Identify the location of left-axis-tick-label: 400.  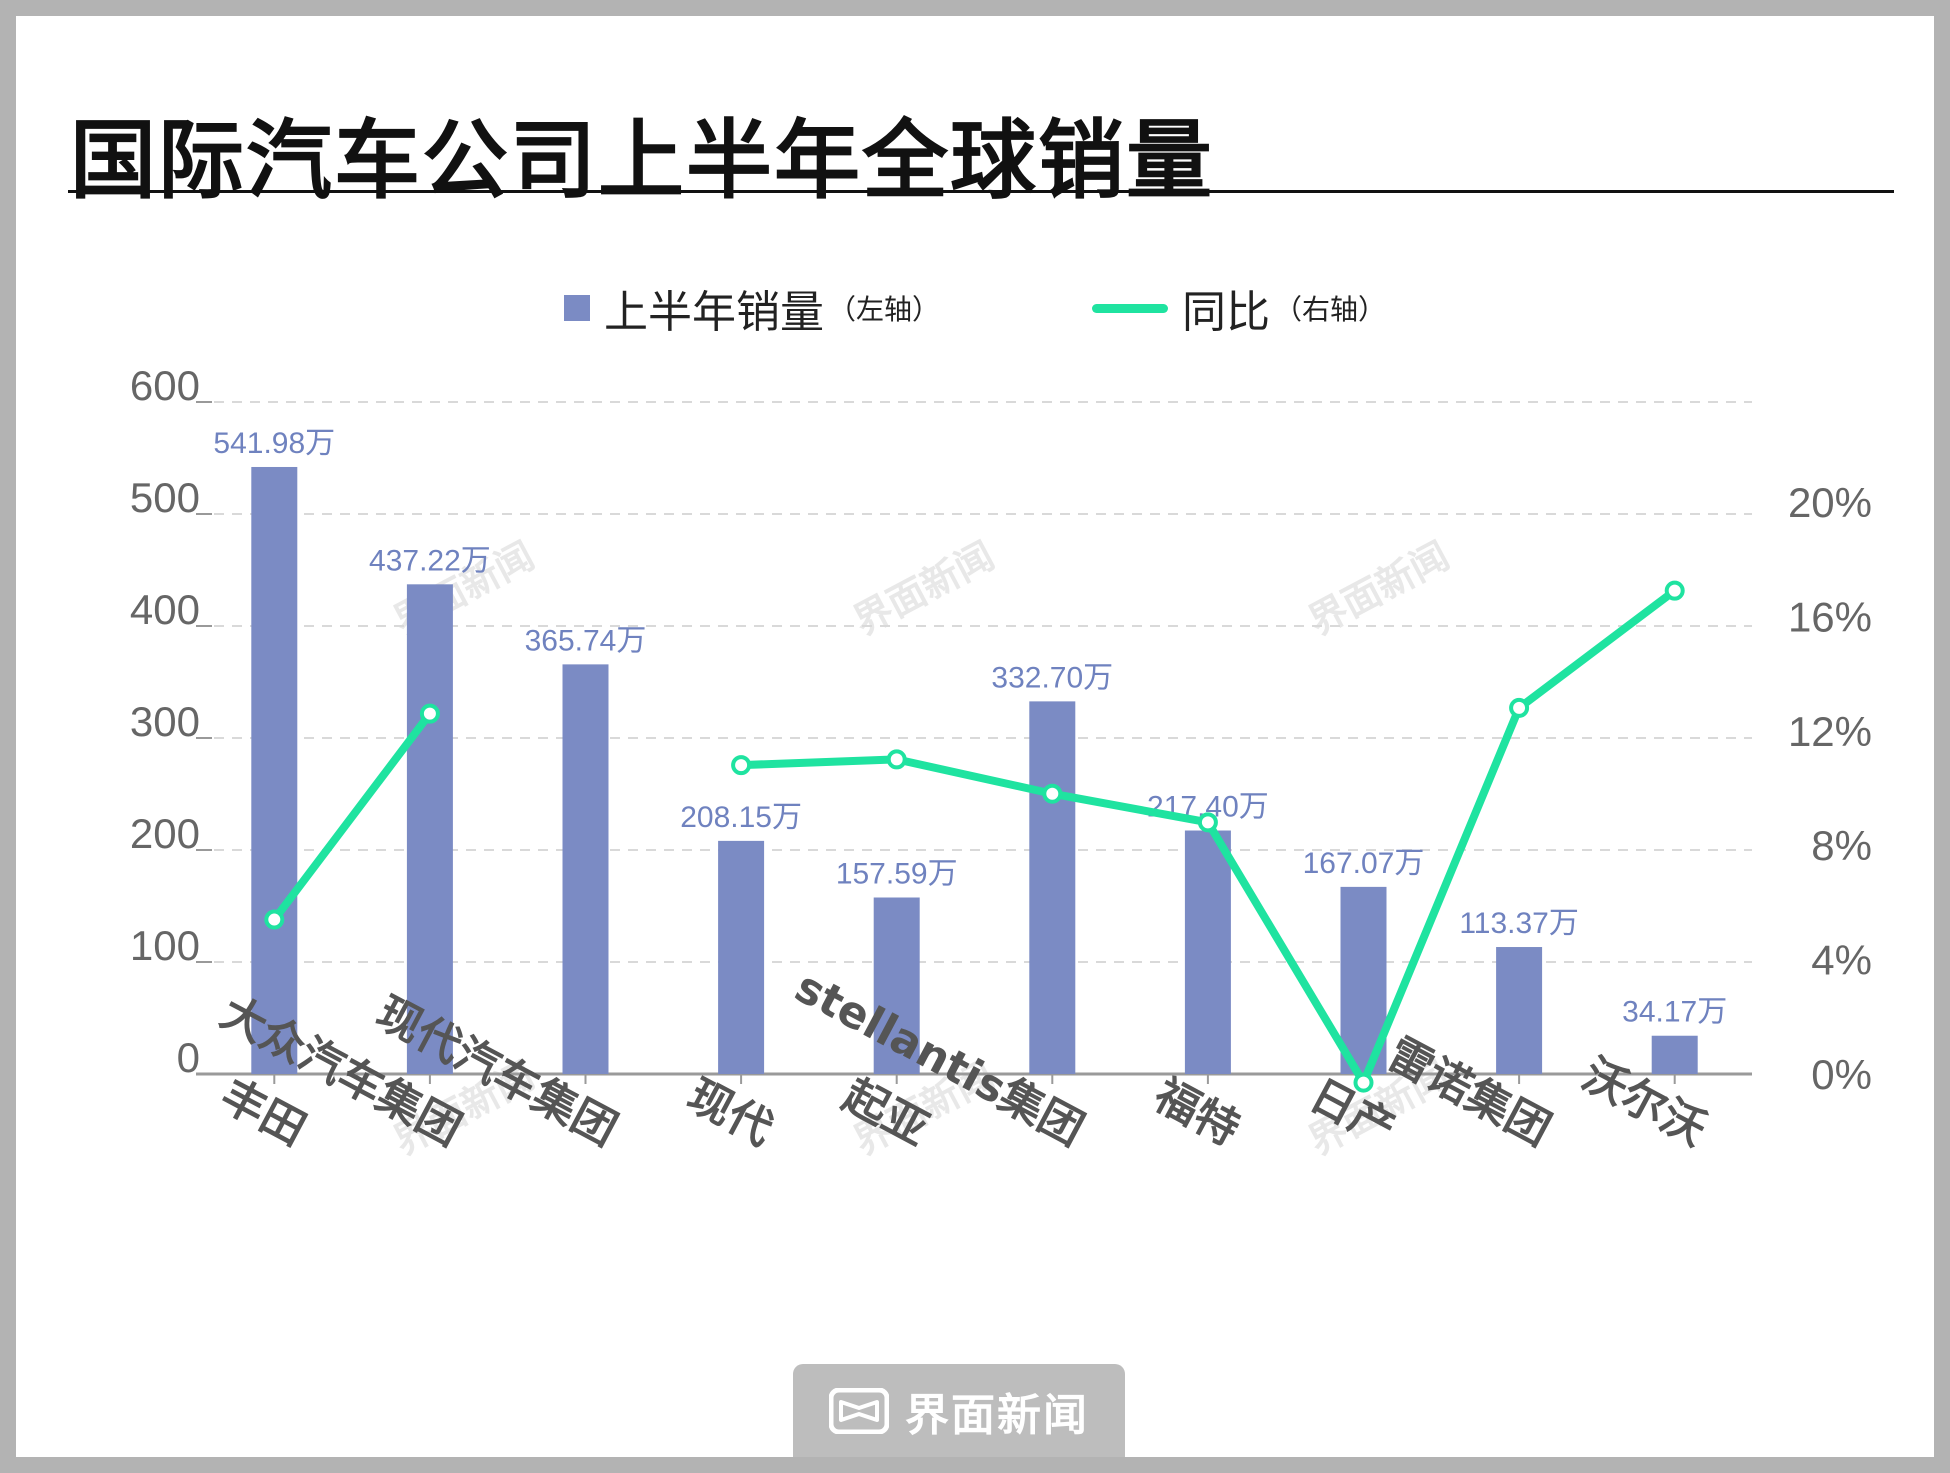
(165, 609).